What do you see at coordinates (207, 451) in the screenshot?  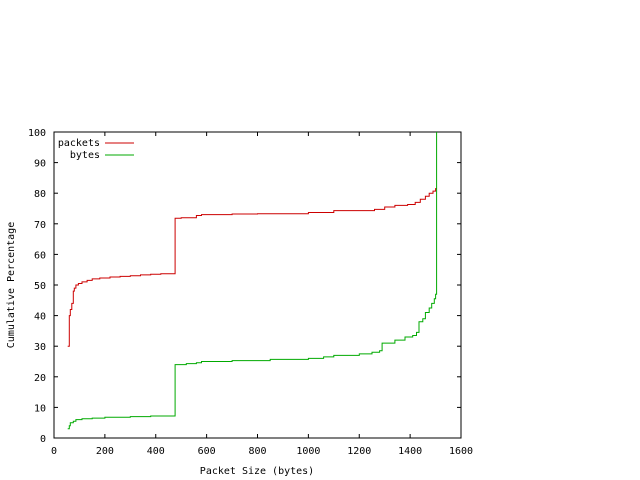 I see `x-tick-label: 600` at bounding box center [207, 451].